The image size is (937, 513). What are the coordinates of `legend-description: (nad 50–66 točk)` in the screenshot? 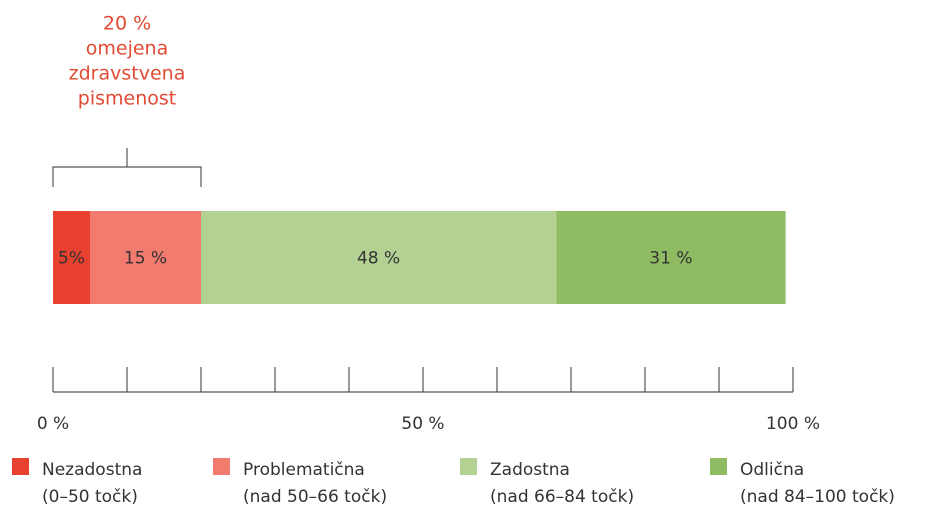 It's located at (315, 497).